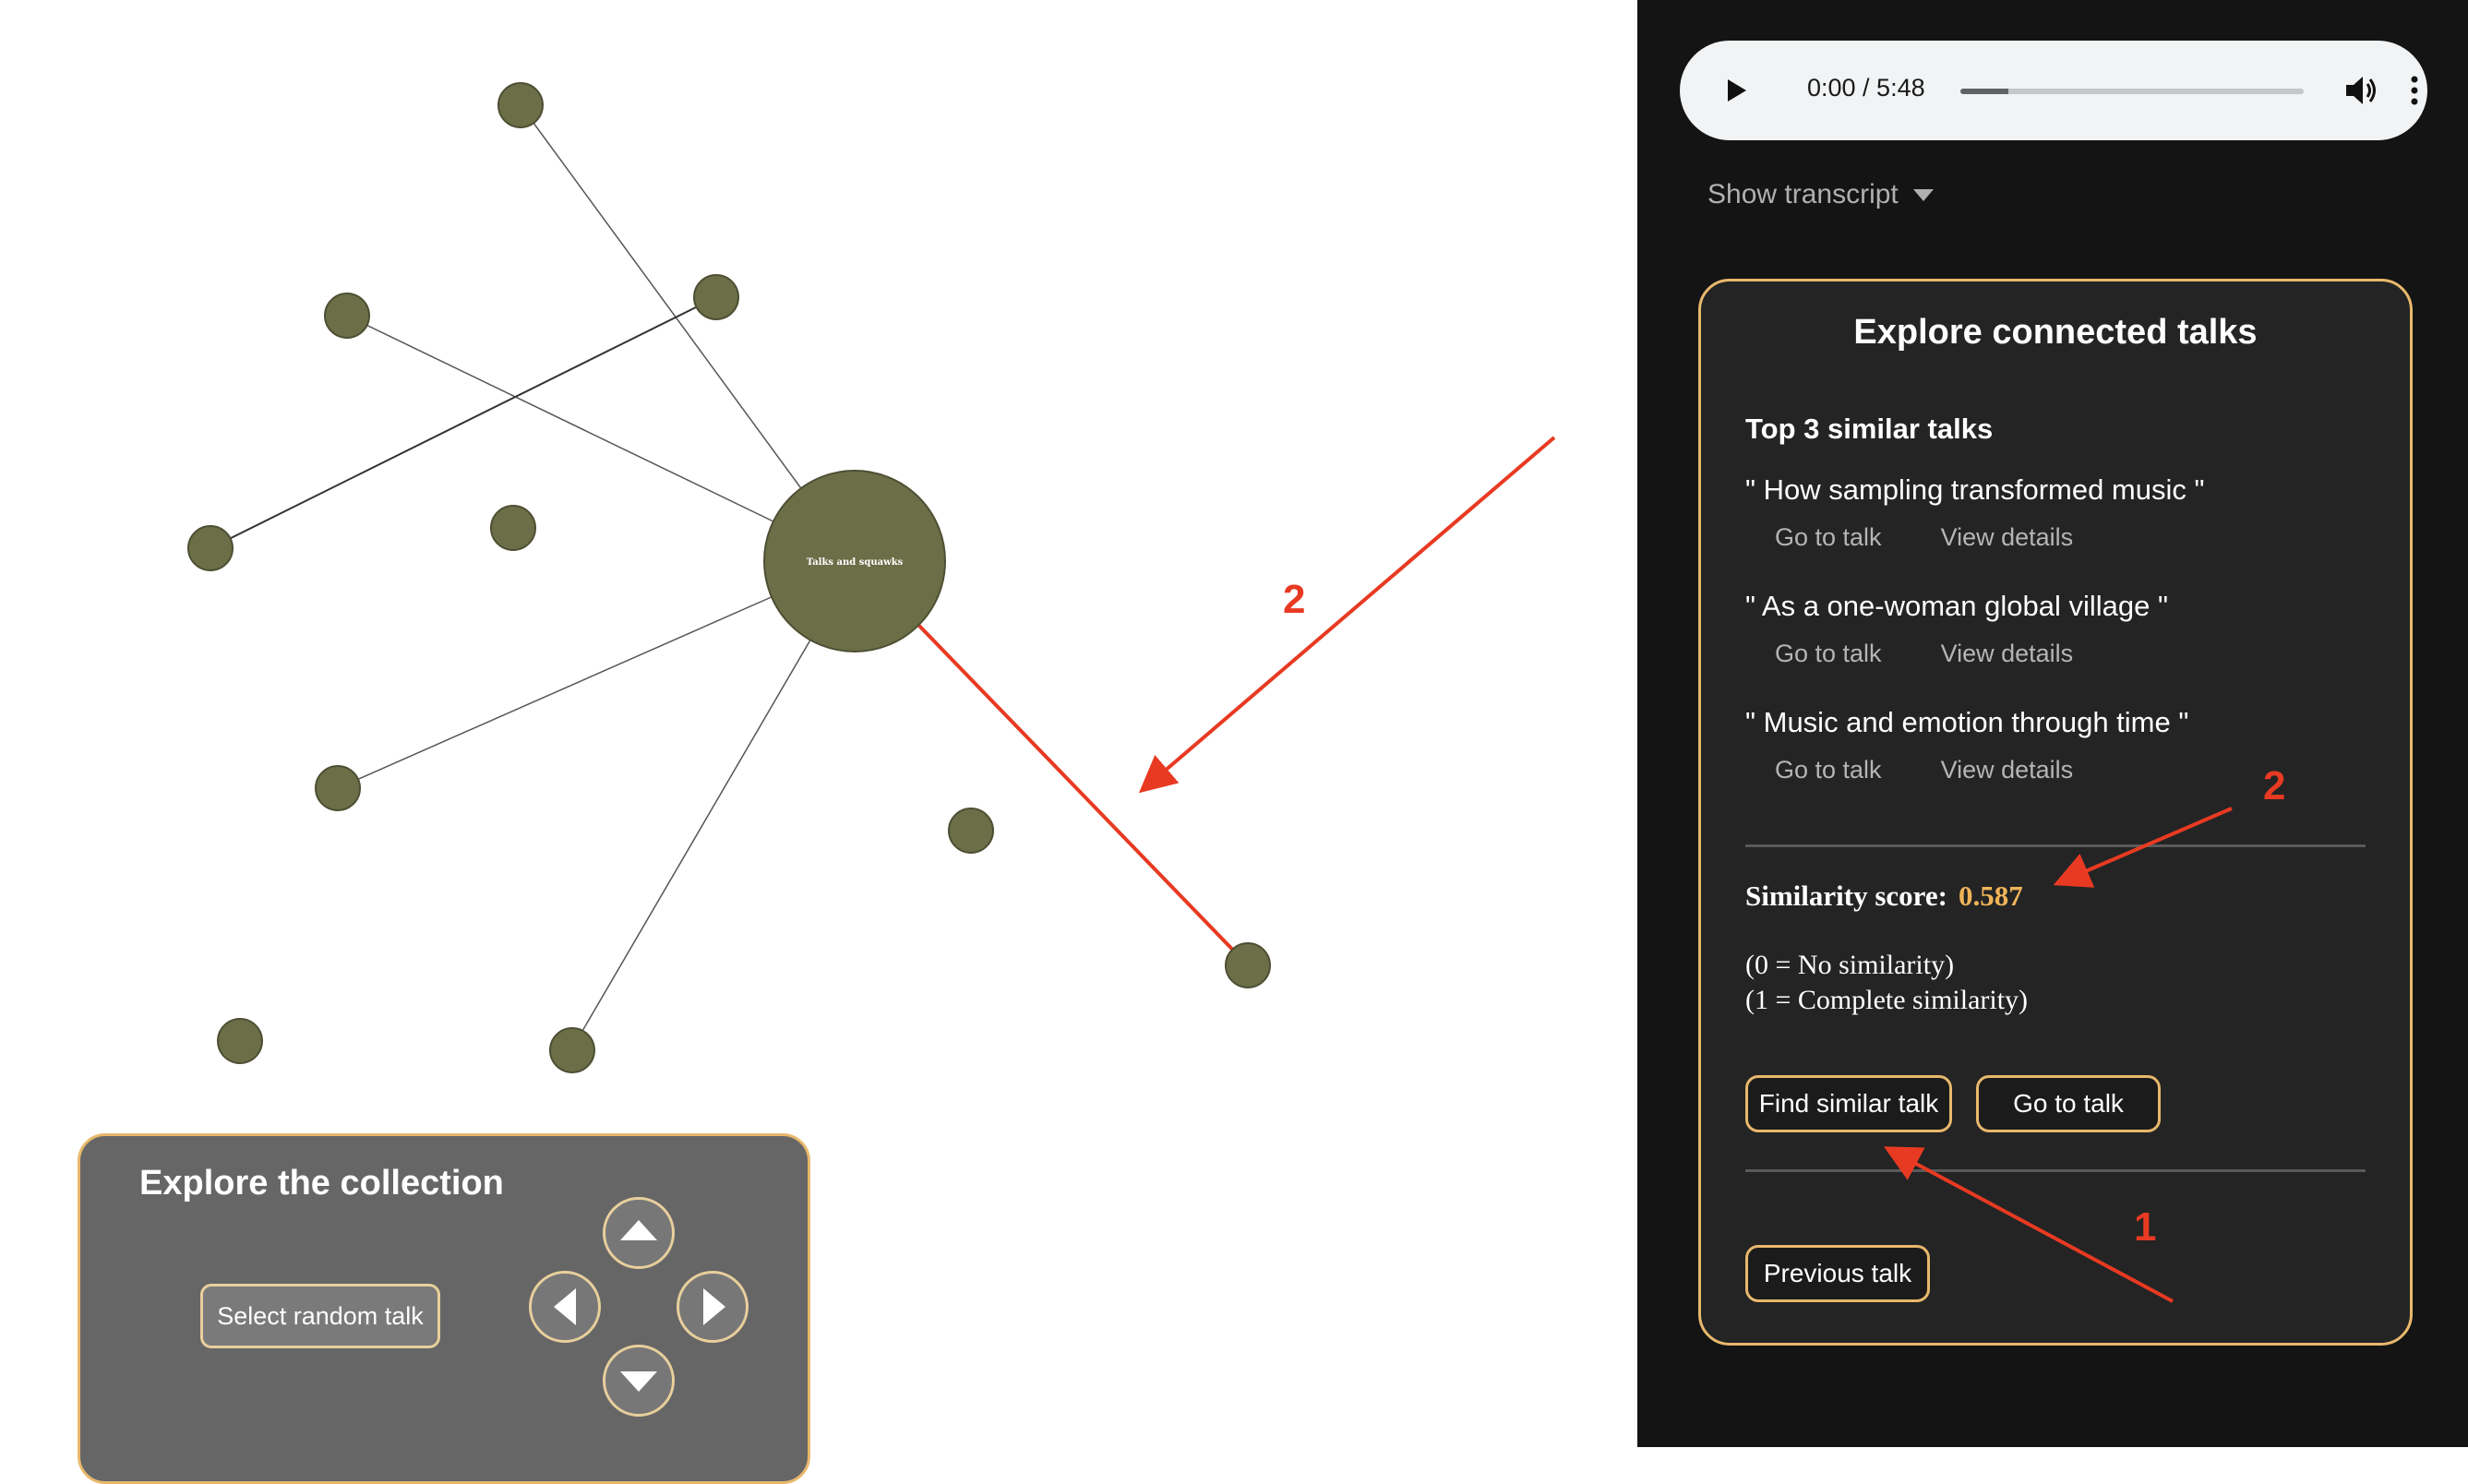 The image size is (2468, 1484). What do you see at coordinates (2414, 90) in the screenshot?
I see `more-options-icon` at bounding box center [2414, 90].